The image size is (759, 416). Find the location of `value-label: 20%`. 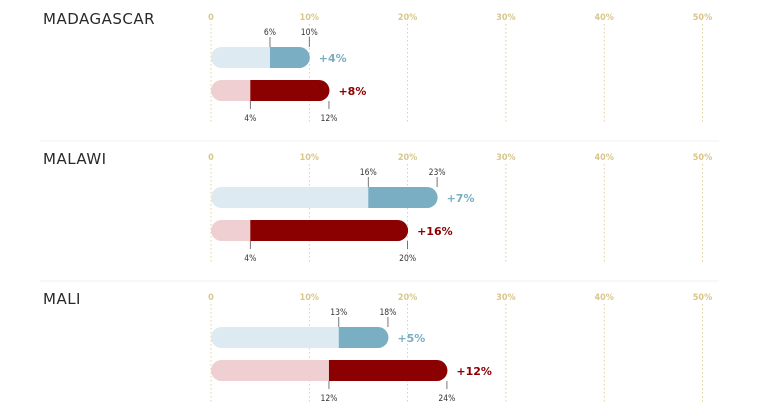

value-label: 20% is located at coordinates (407, 259).